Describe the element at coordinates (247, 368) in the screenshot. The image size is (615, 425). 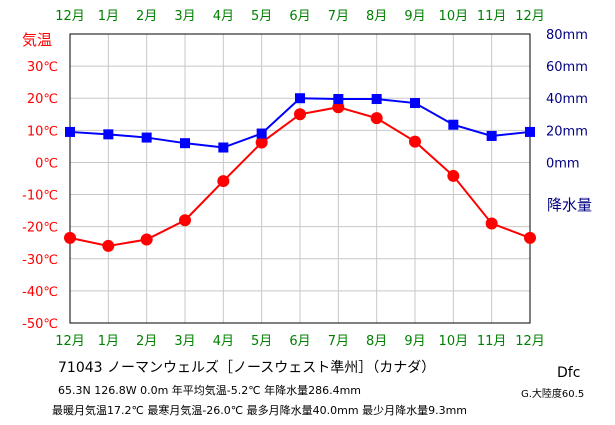
I see `station-title: 71043 ノーマンウェルズ［ノースウェスト準州］（カナダ）` at that location.